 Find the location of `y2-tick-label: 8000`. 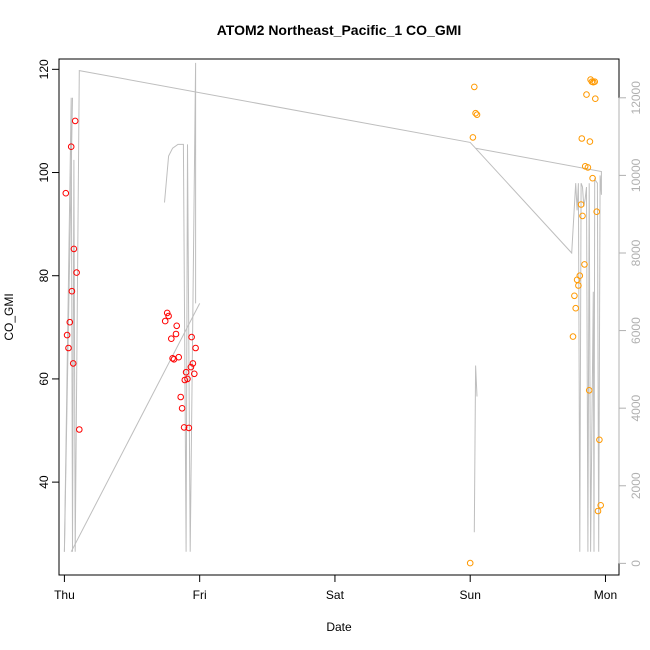

y2-tick-label: 8000 is located at coordinates (636, 252).